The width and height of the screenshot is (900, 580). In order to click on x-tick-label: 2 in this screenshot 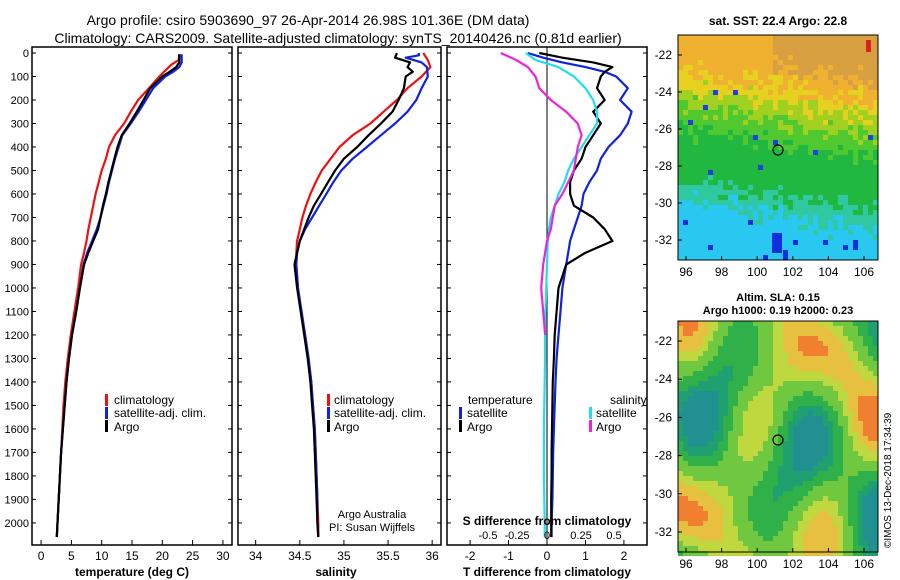, I will do `click(624, 556)`.